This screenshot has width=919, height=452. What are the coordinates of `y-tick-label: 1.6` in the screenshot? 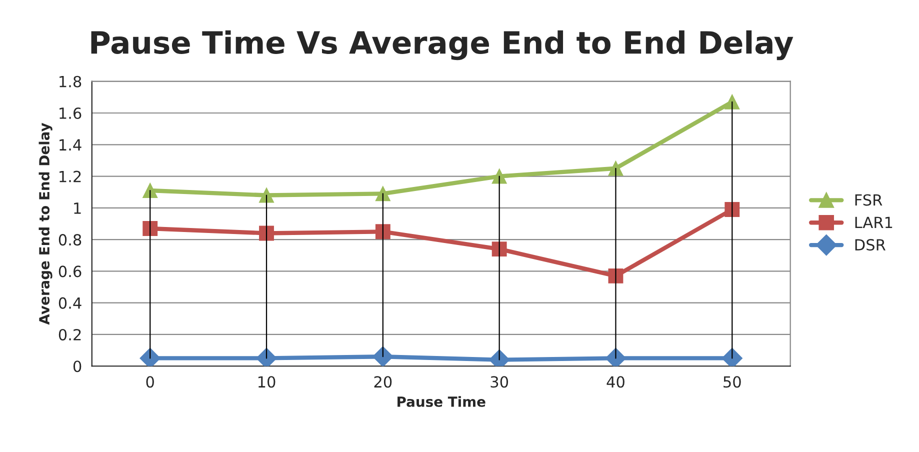 It's located at (71, 113).